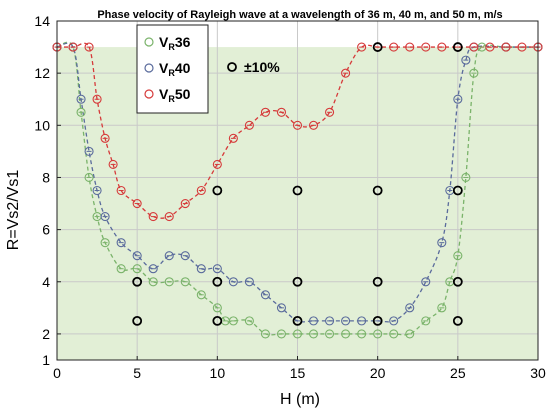 This screenshot has height=412, width=550. Describe the element at coordinates (218, 373) in the screenshot. I see `x-tick-label-2: 10` at that location.